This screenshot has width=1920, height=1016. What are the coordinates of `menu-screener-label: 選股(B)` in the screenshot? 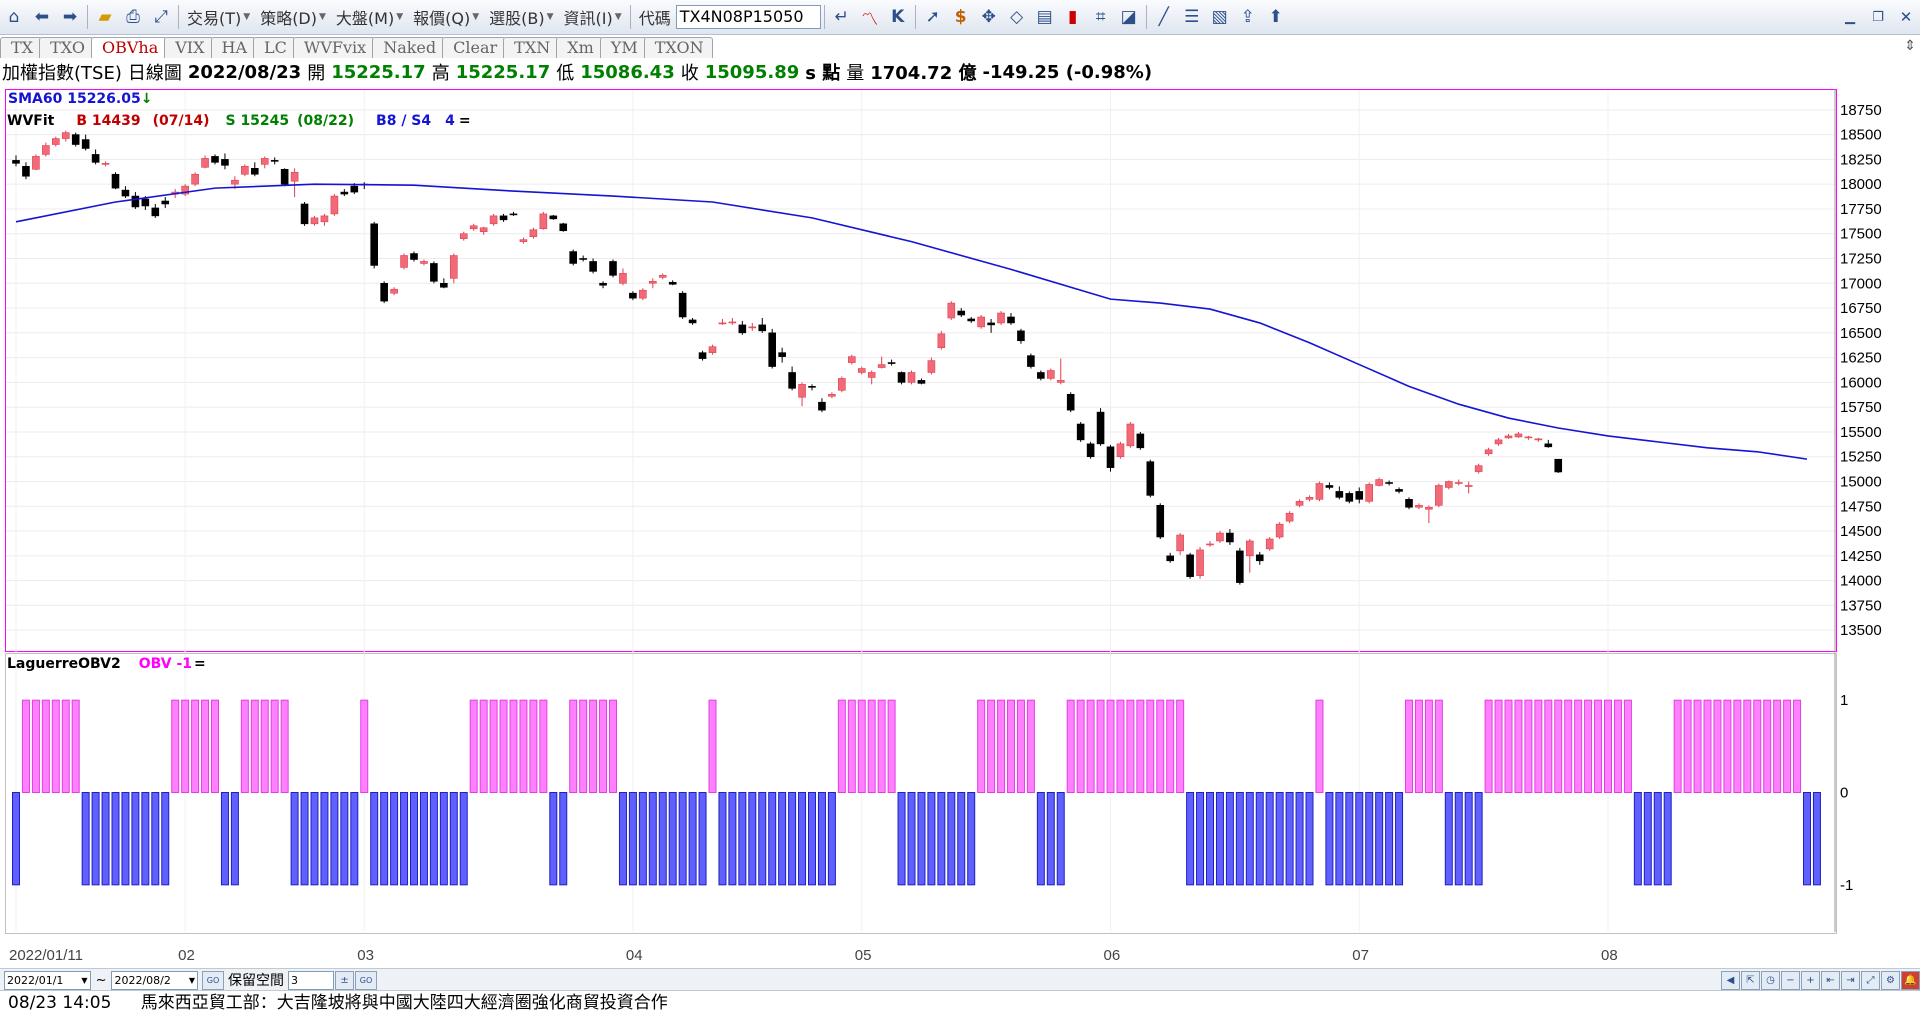 It's located at (517, 18).